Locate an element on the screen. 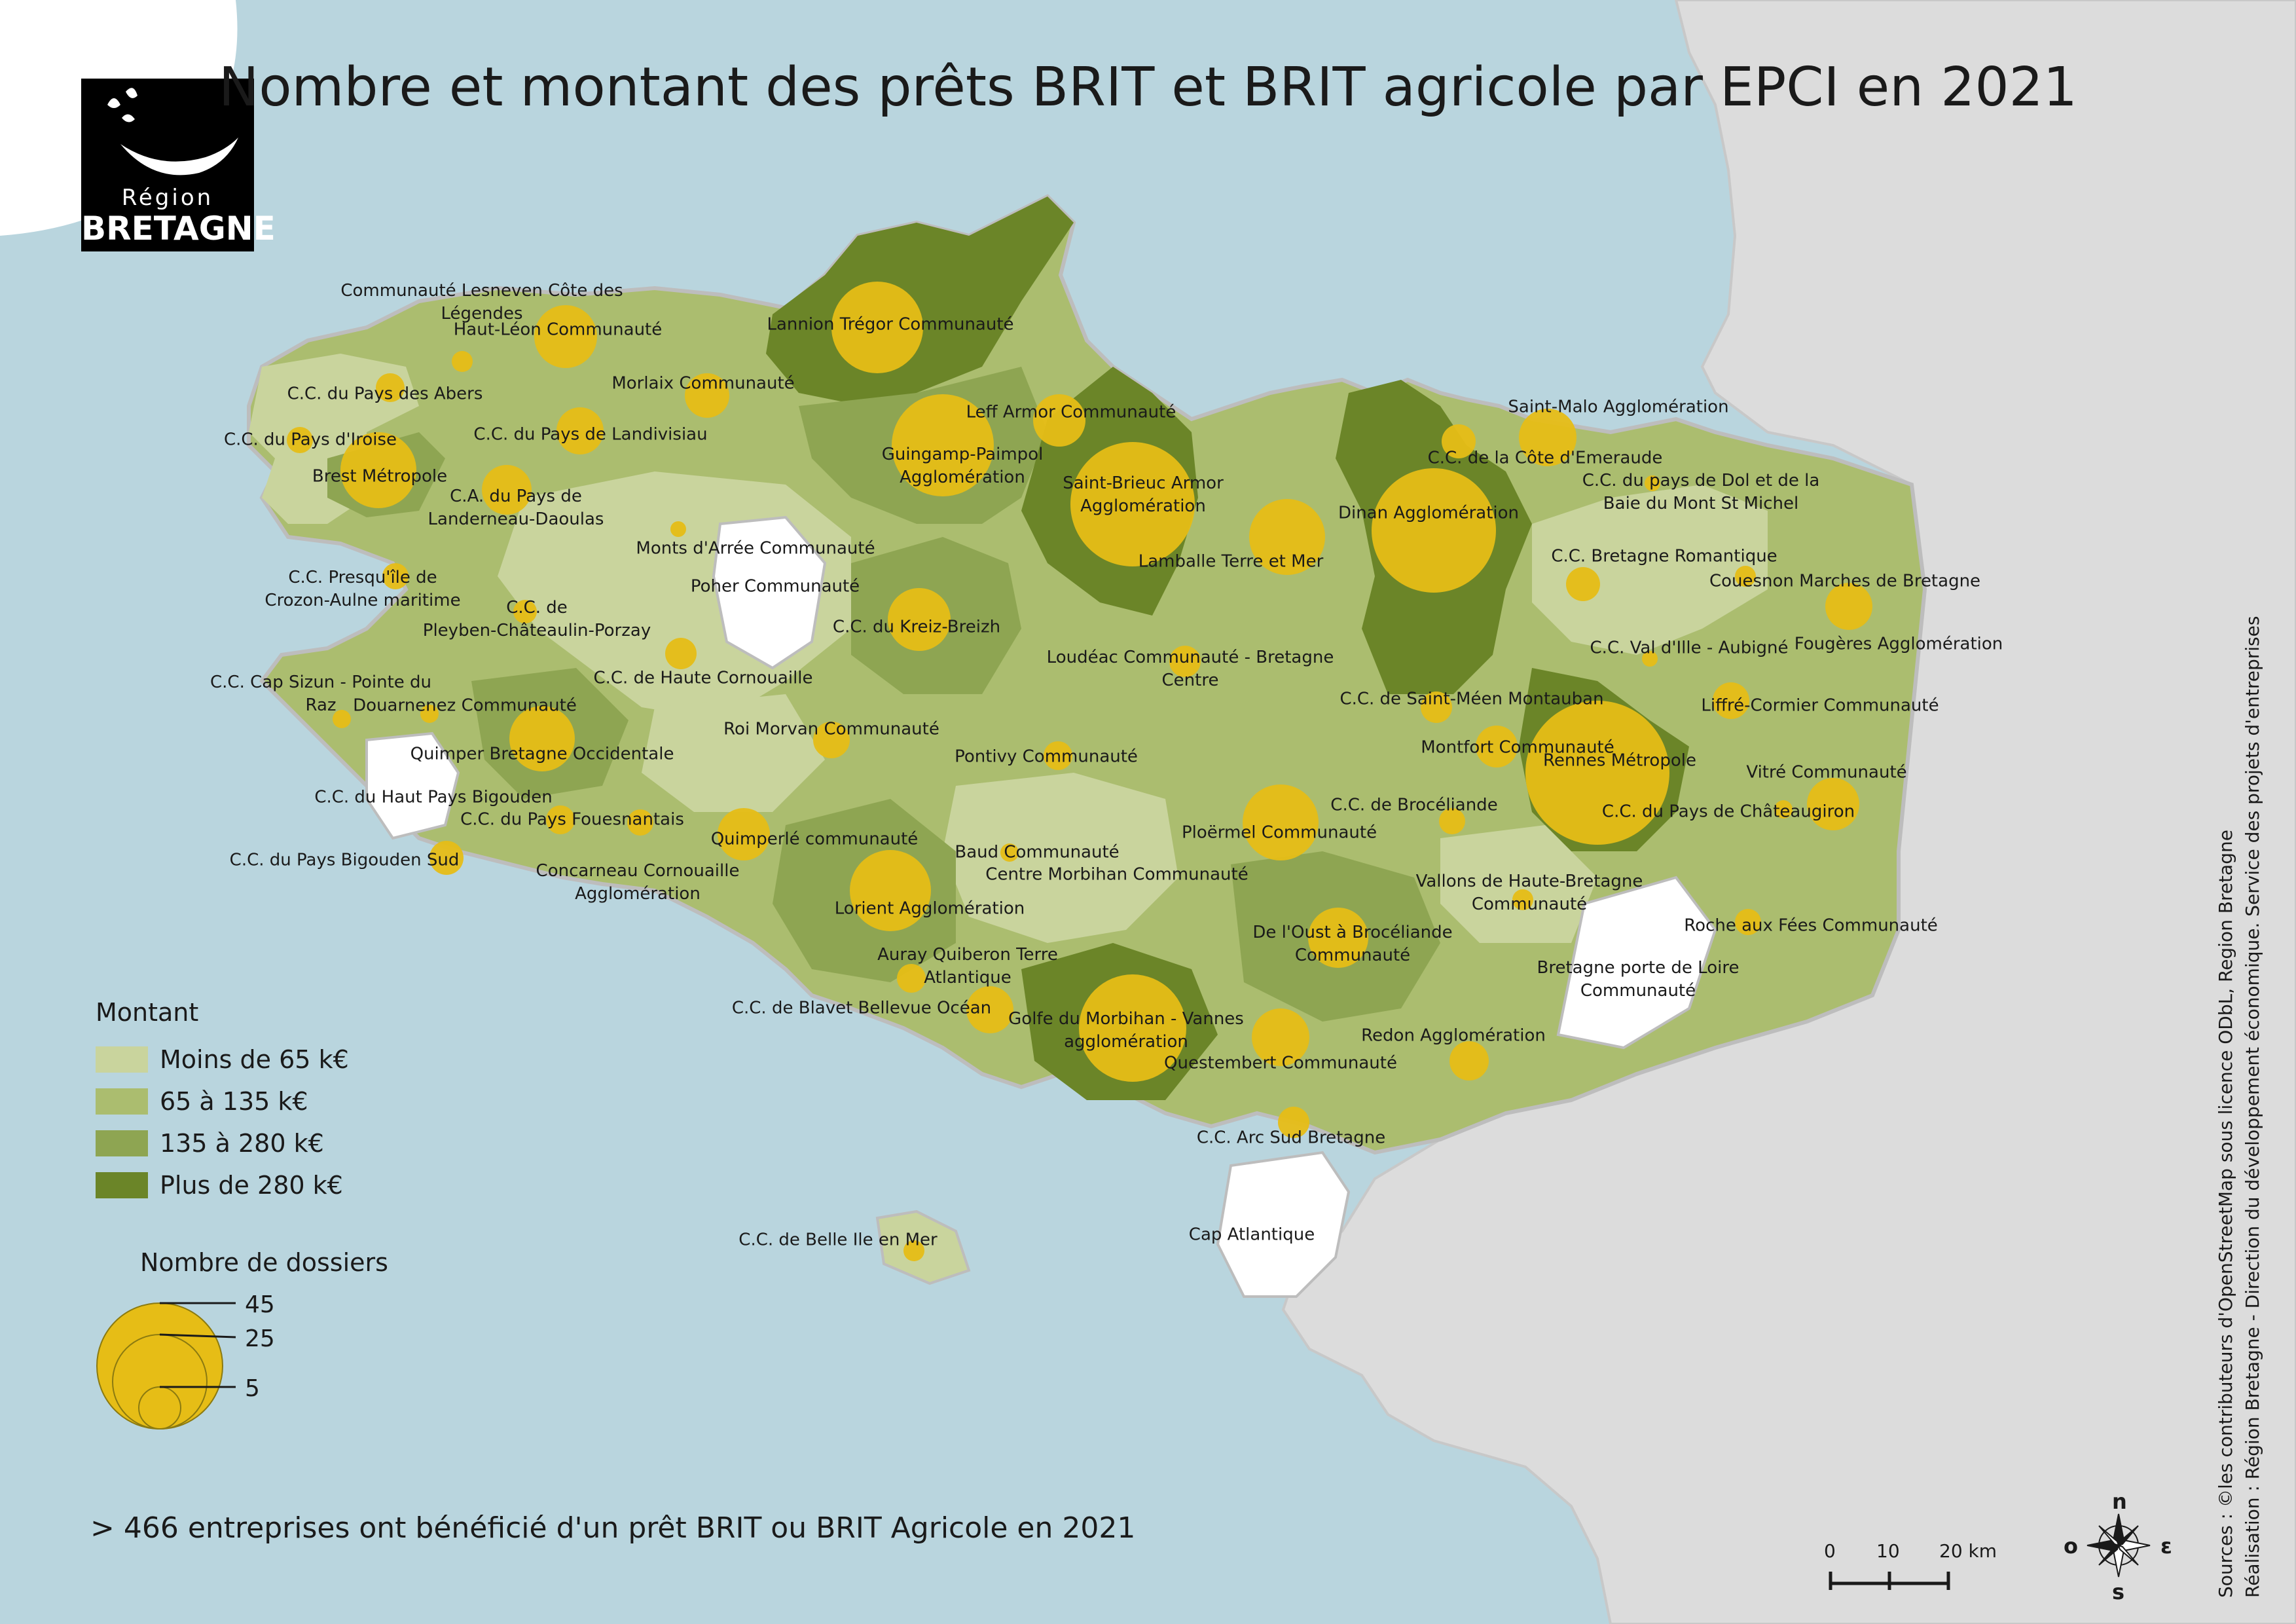 Image resolution: width=2296 pixels, height=1624 pixels. epci-label: Centre Morbihan Communauté is located at coordinates (1116, 874).